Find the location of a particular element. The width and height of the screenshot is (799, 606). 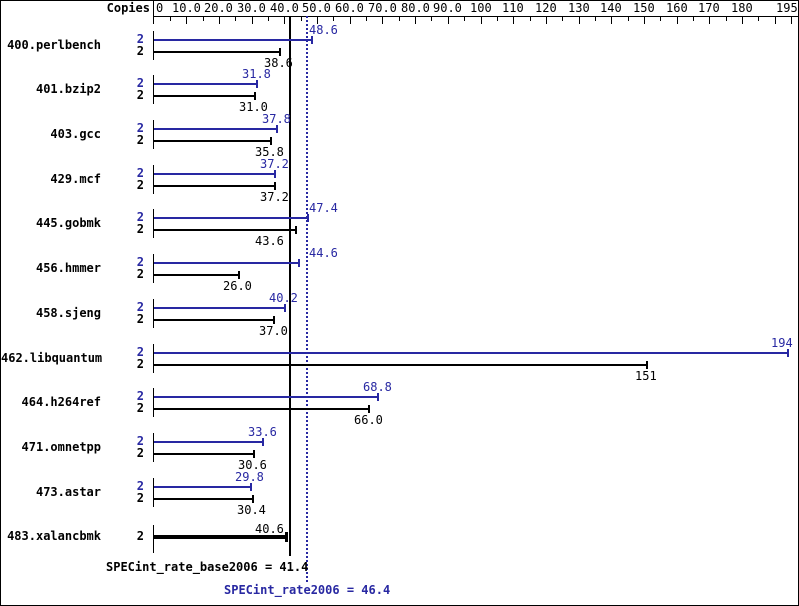

axis-tick-label: 110 is located at coordinates (513, 8).